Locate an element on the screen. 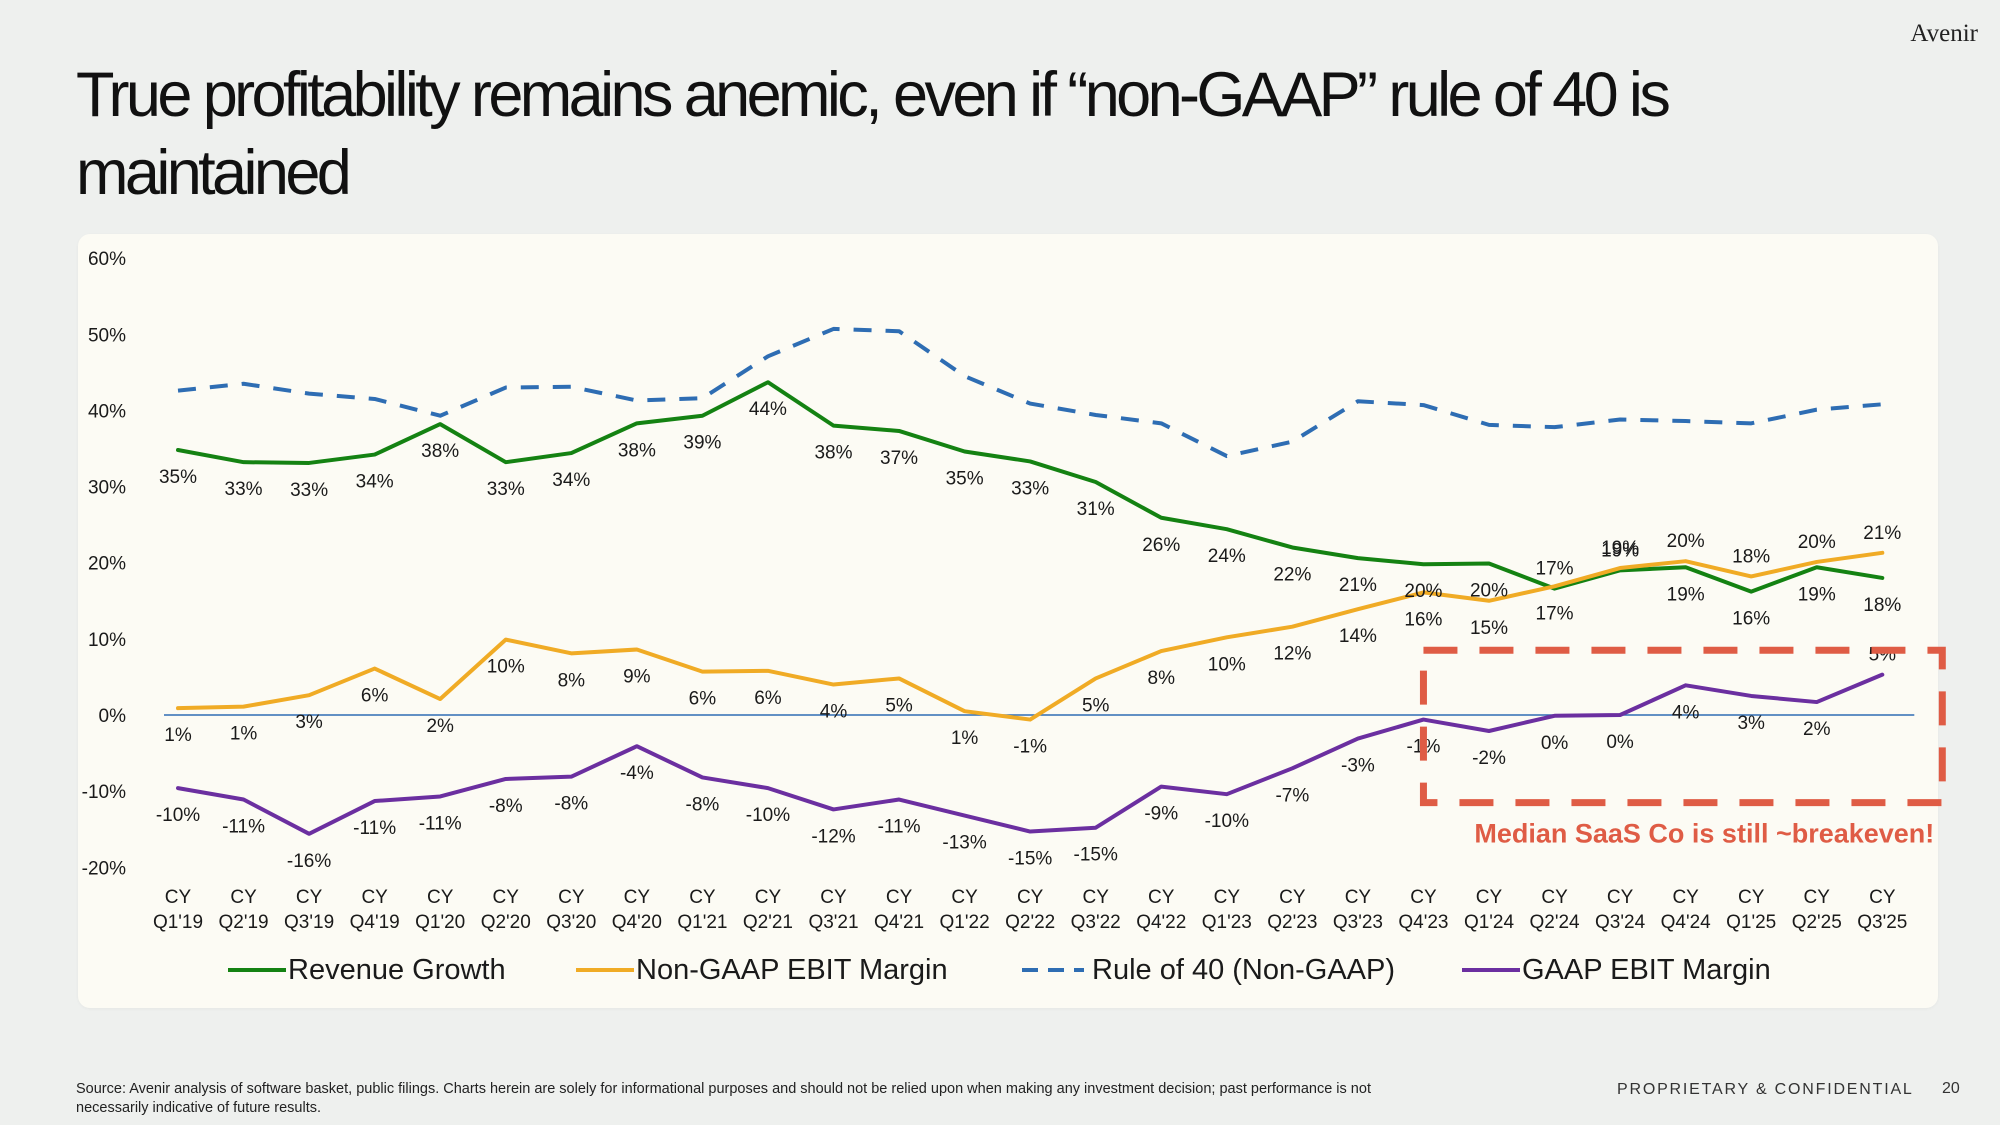  x-tick-label: Q1'19 is located at coordinates (178, 922).